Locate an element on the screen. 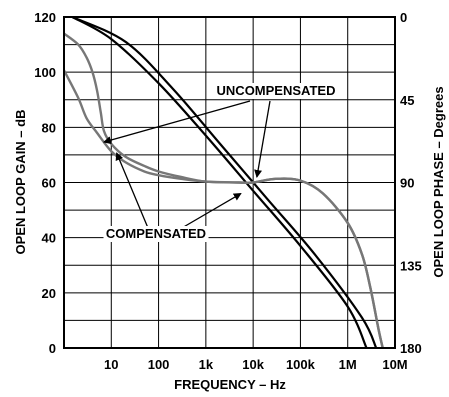 This screenshot has height=397, width=449. x-tick-label: 1M is located at coordinates (348, 364).